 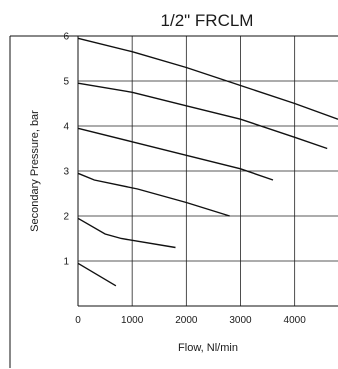 I want to click on x-tick-label: 4000, so click(x=295, y=320).